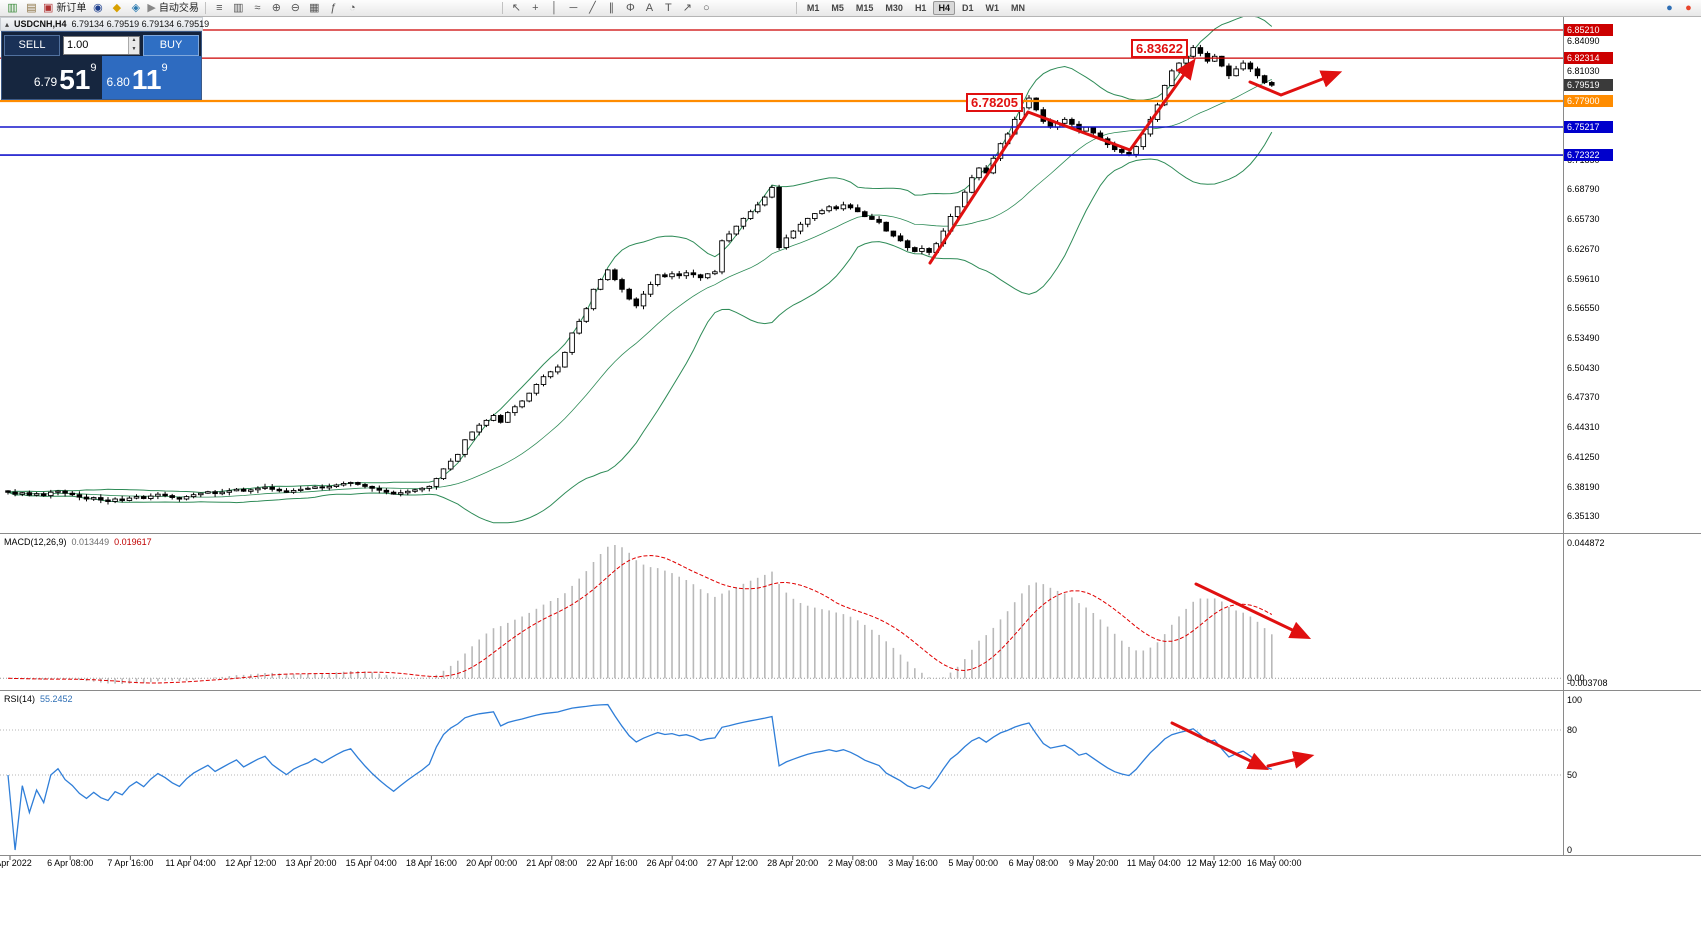 The image size is (1701, 937). What do you see at coordinates (118, 82) in the screenshot?
I see `buy-price-small: 6.80` at bounding box center [118, 82].